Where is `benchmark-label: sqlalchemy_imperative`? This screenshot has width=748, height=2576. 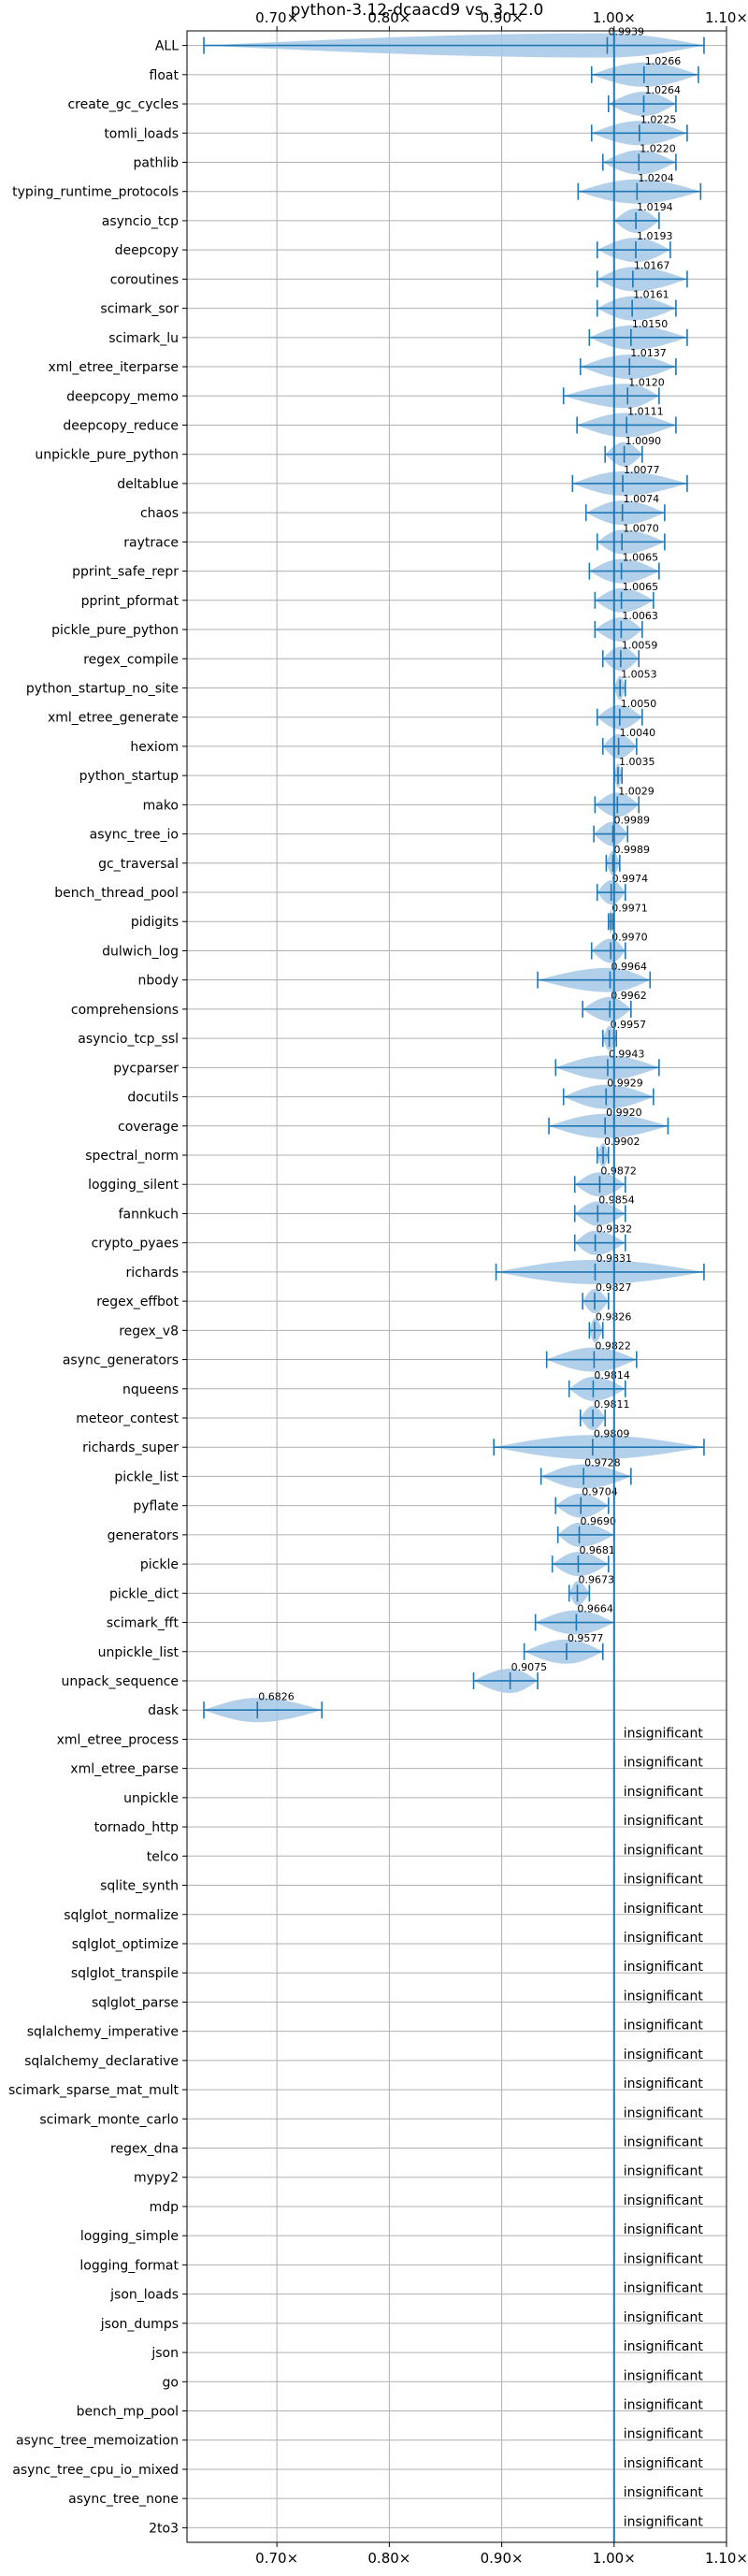
benchmark-label: sqlalchemy_imperative is located at coordinates (103, 2033).